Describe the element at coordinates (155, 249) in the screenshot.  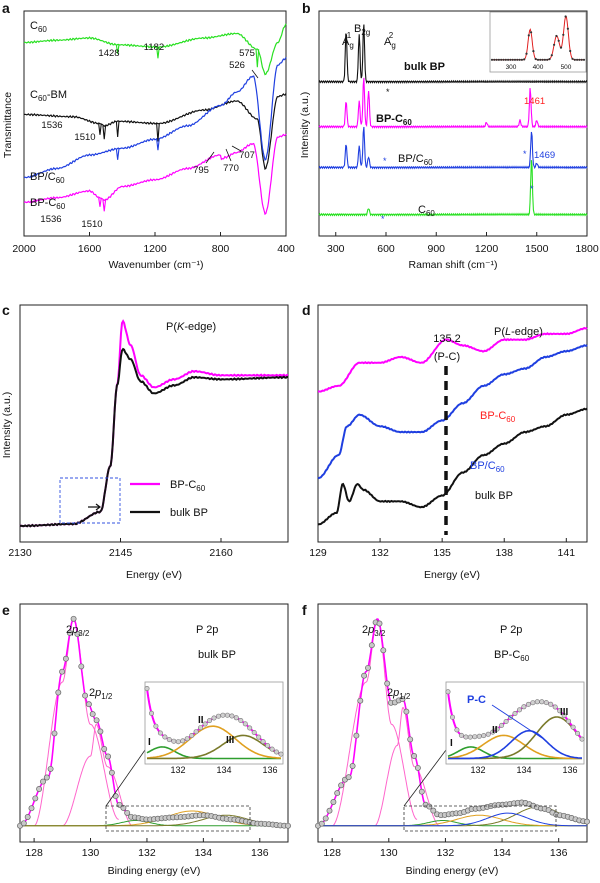
I see `x-tick-label: 1200` at that location.